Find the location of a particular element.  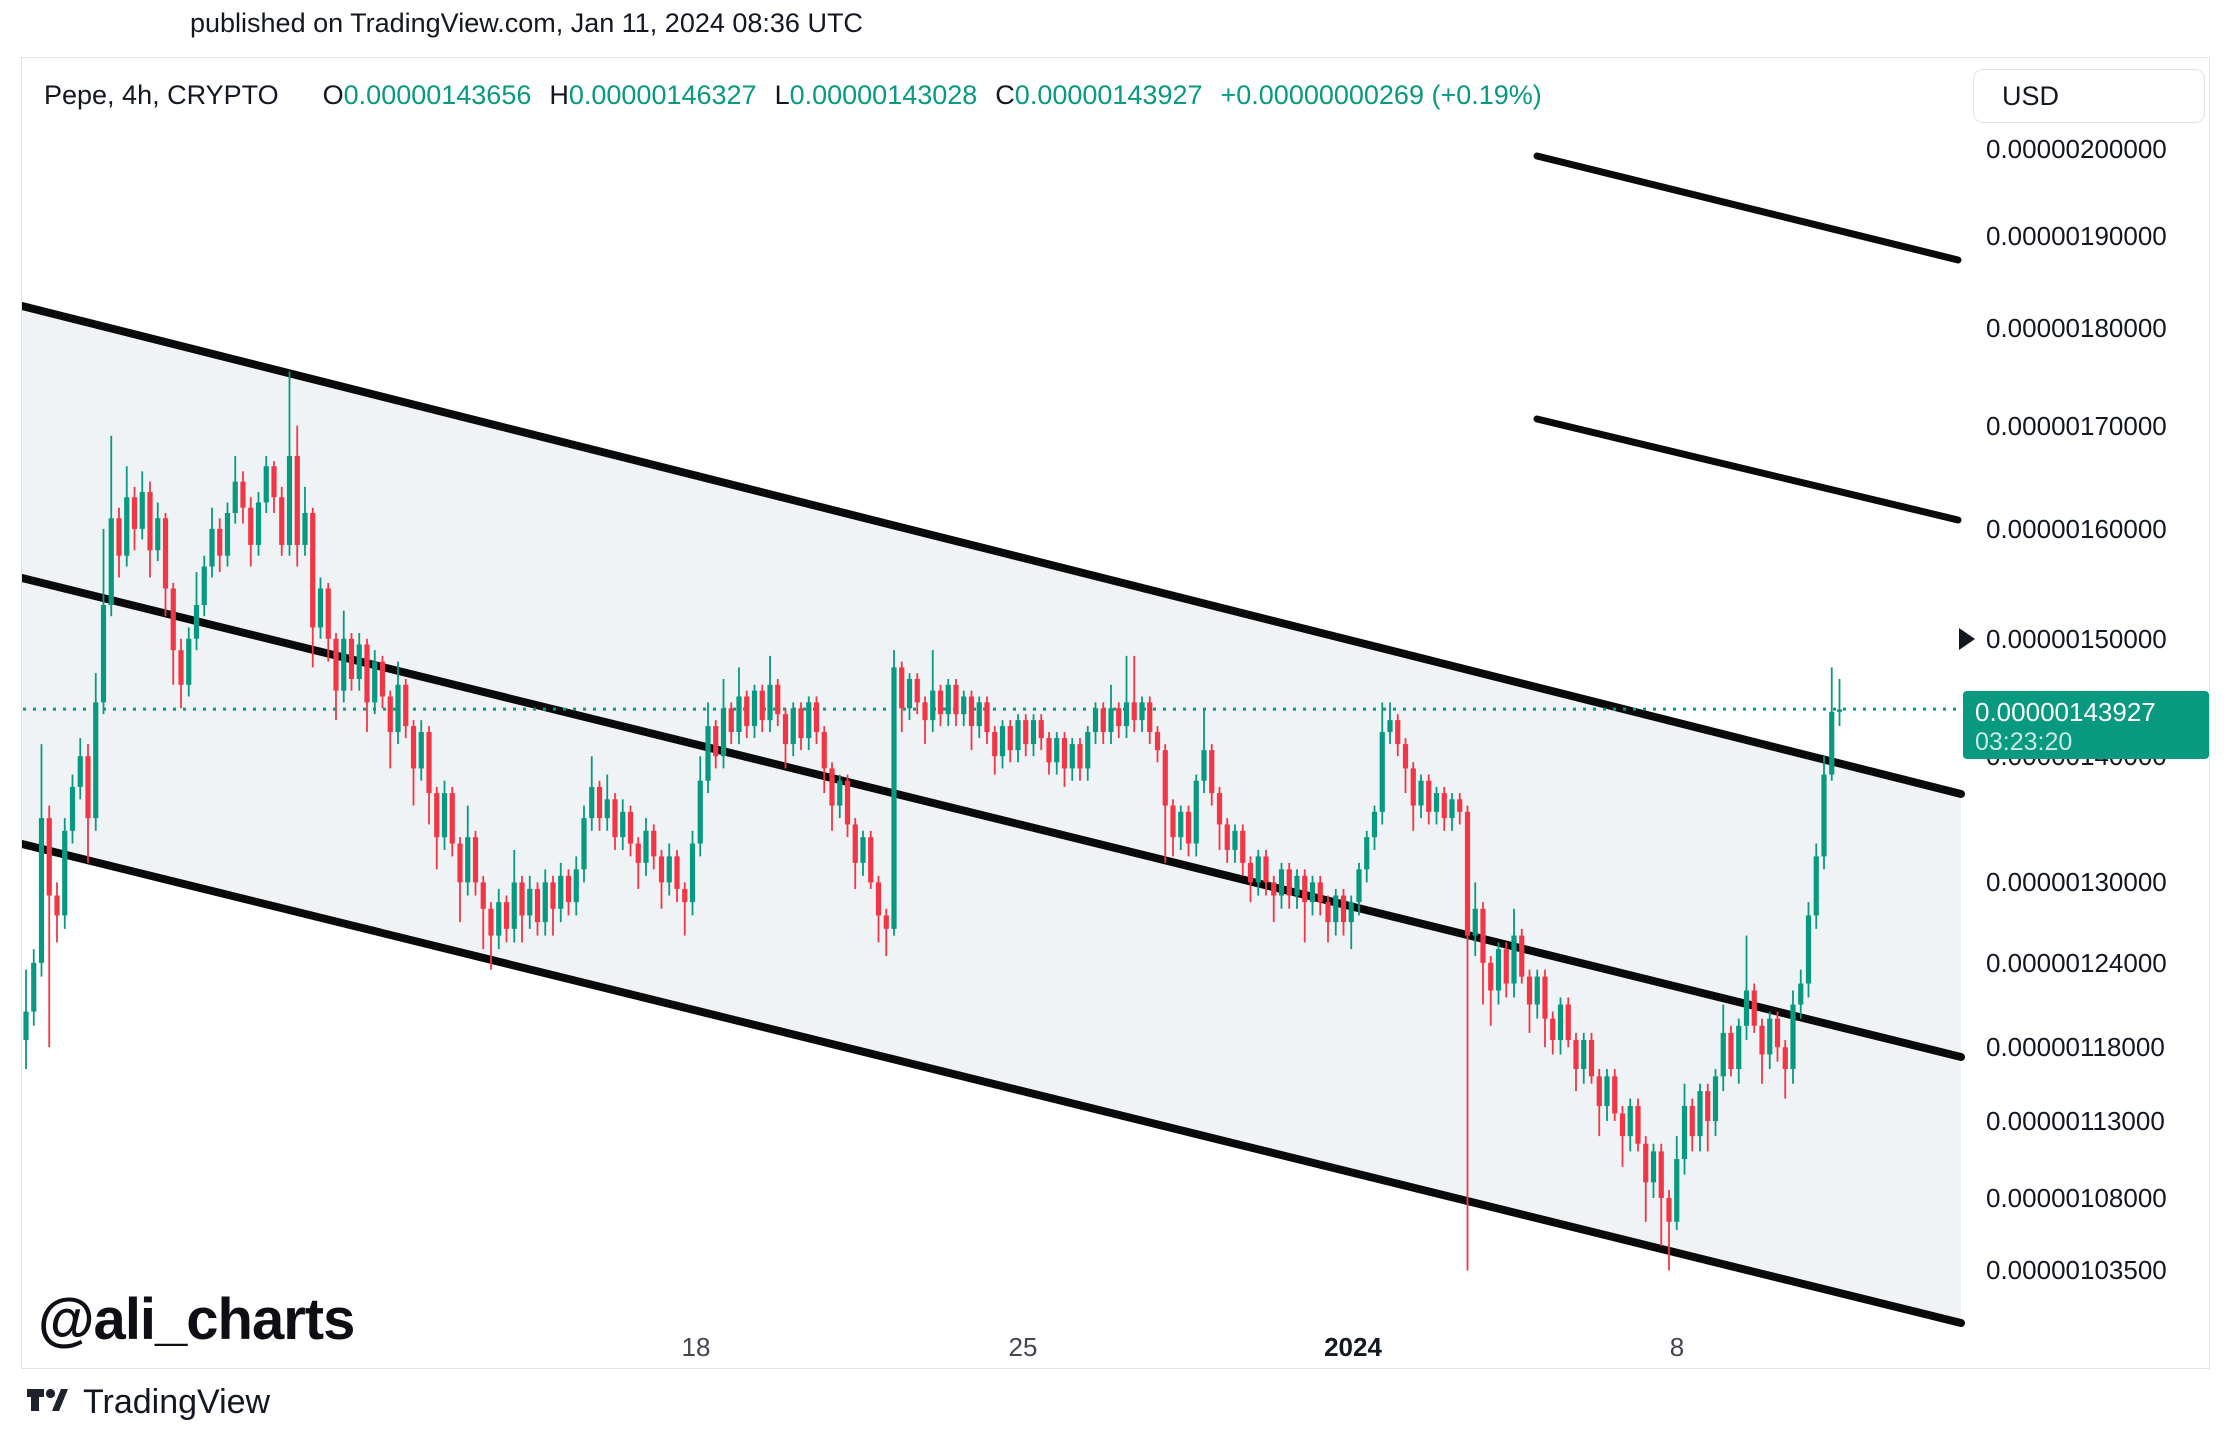

time-tick-label: 18 is located at coordinates (696, 1347).